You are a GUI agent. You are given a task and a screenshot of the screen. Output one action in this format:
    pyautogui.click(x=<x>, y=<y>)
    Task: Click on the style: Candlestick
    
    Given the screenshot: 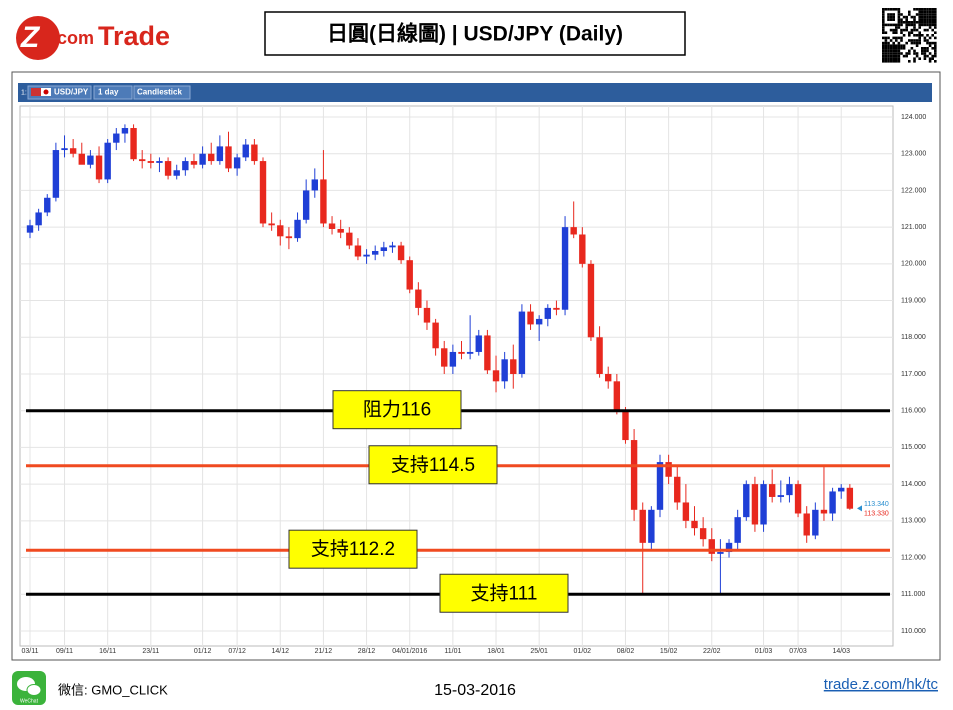 What is the action you would take?
    pyautogui.click(x=159, y=92)
    